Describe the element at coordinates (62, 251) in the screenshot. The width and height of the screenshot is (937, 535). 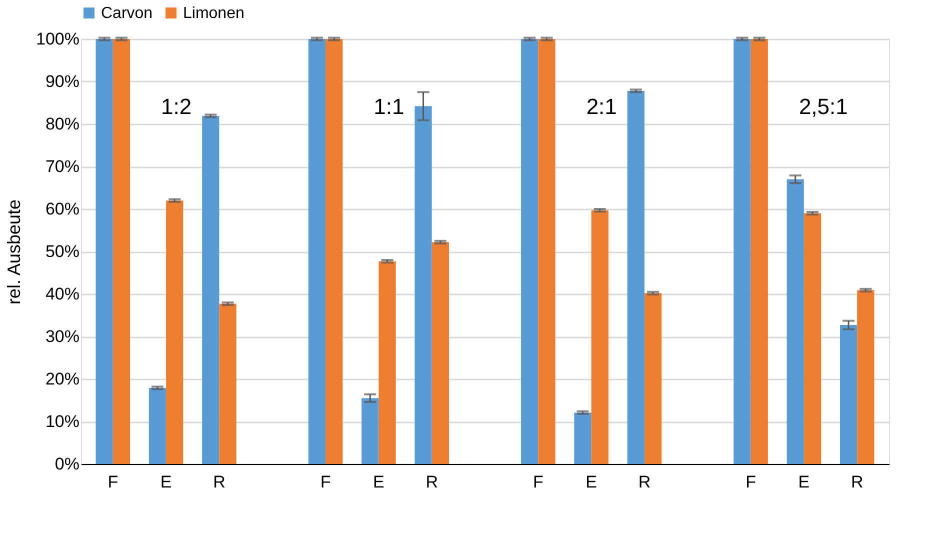
I see `y-tick-label: 50%` at that location.